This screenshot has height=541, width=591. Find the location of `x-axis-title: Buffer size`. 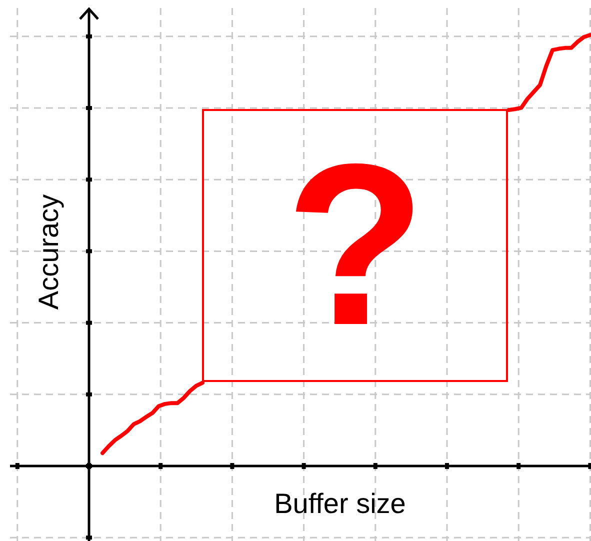

x-axis-title: Buffer size is located at coordinates (340, 504).